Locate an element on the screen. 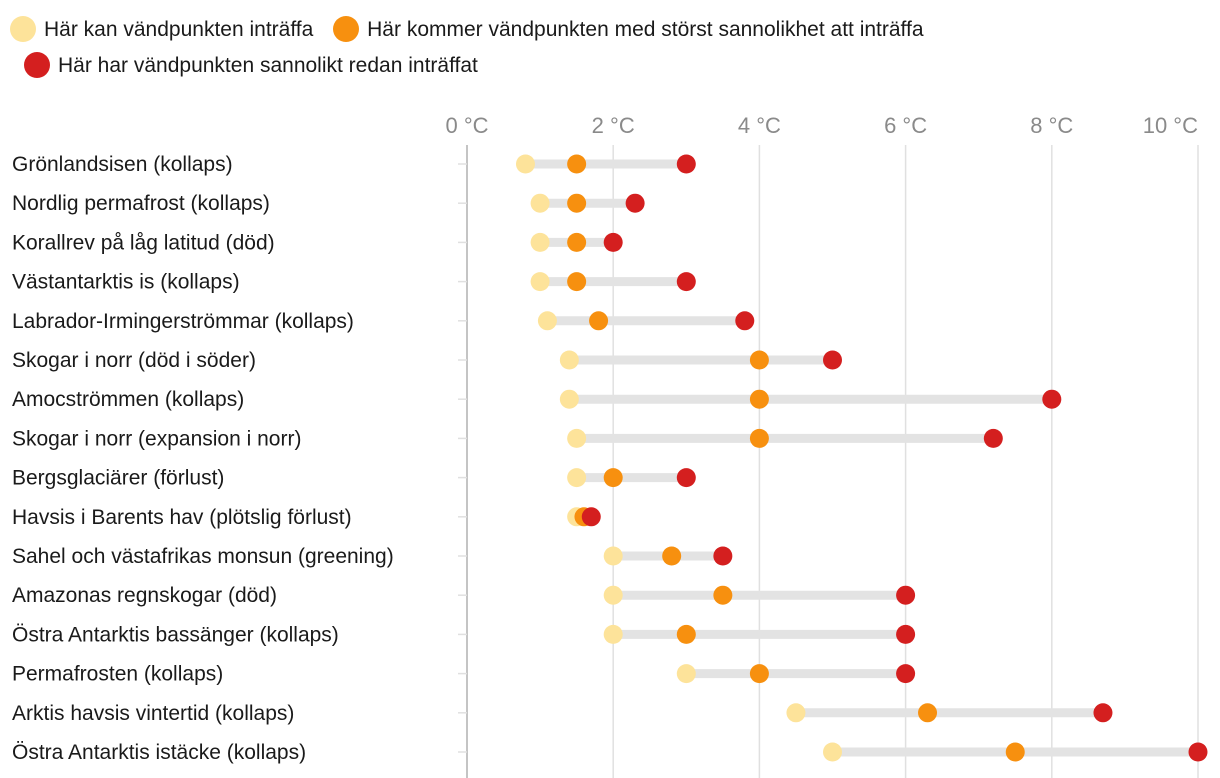 The height and width of the screenshot is (778, 1220). chart-row: Arktis havsis vintertid (kollaps) is located at coordinates (562, 713).